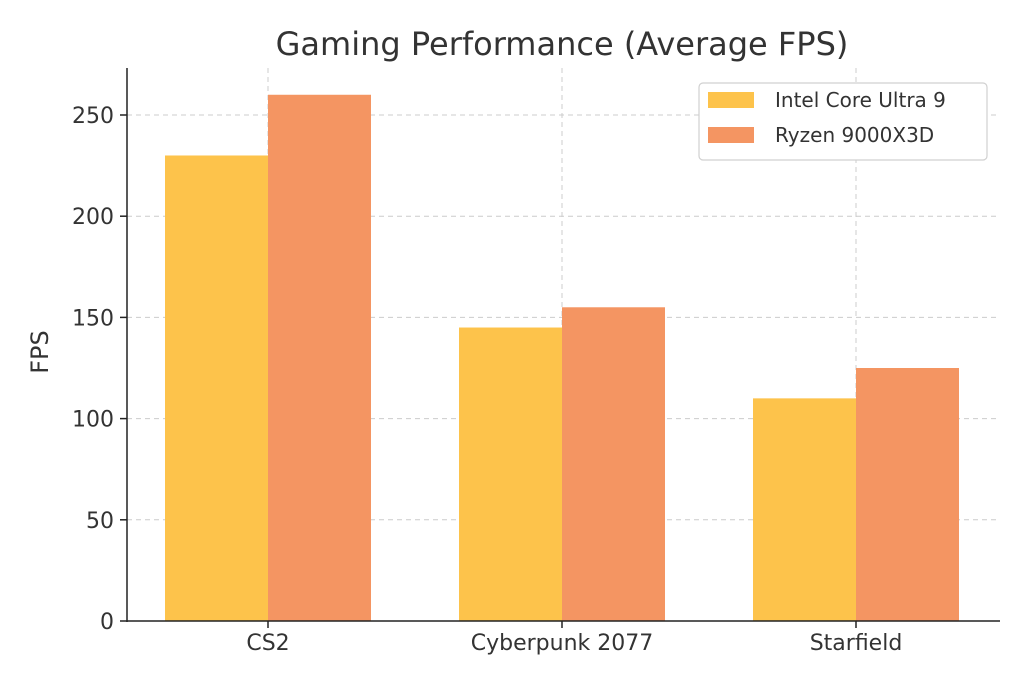 The height and width of the screenshot is (687, 1024). Describe the element at coordinates (107, 622) in the screenshot. I see `svg-text: 0` at that location.